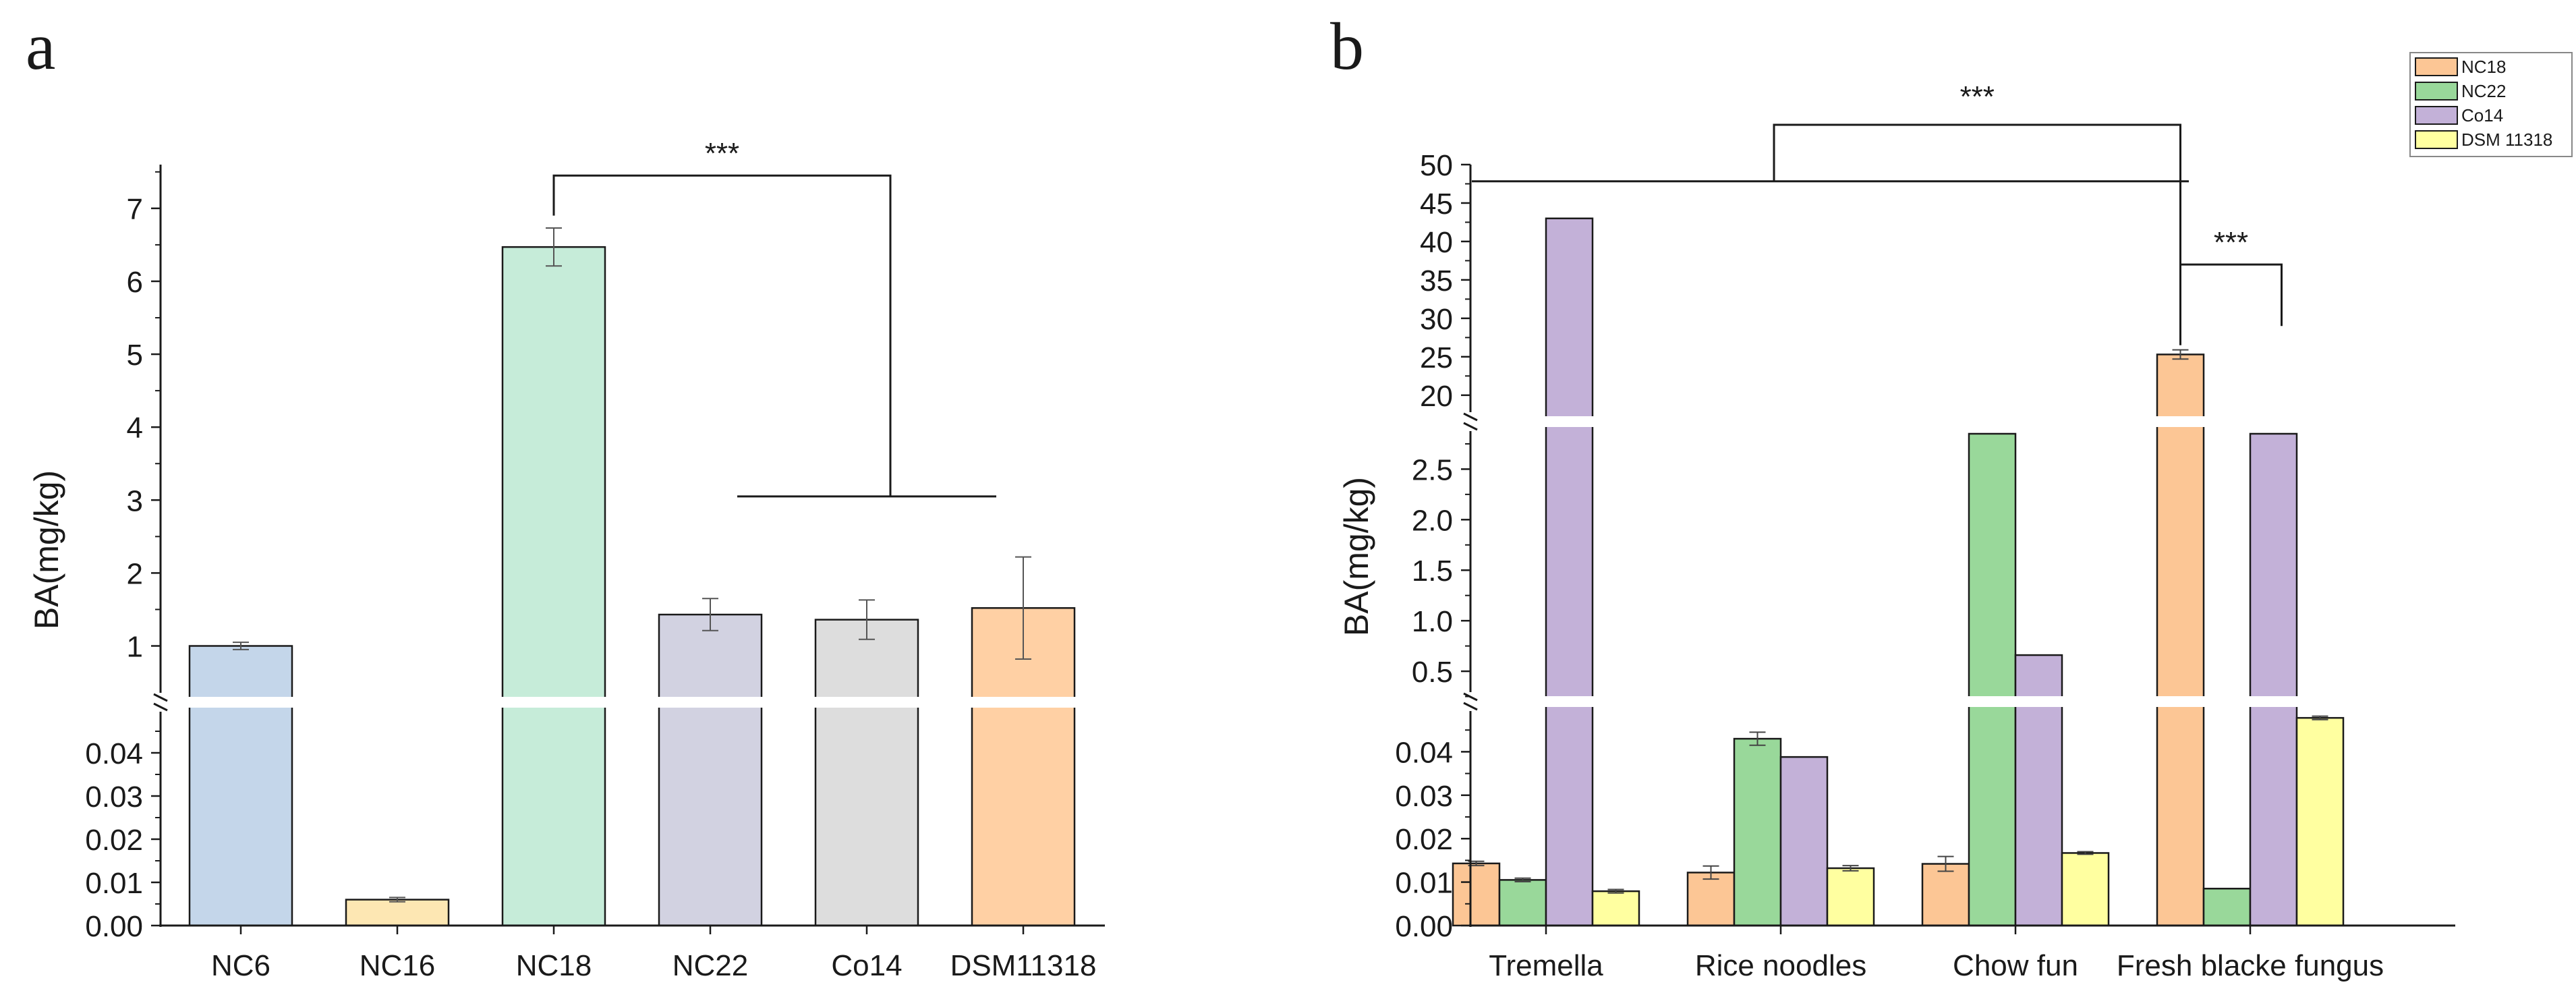 The image size is (2576, 993). What do you see at coordinates (653, 954) in the screenshot?
I see `panel-a-category-labels: NC6 NC16 NC18 NC22 Co14 DSM11318` at bounding box center [653, 954].